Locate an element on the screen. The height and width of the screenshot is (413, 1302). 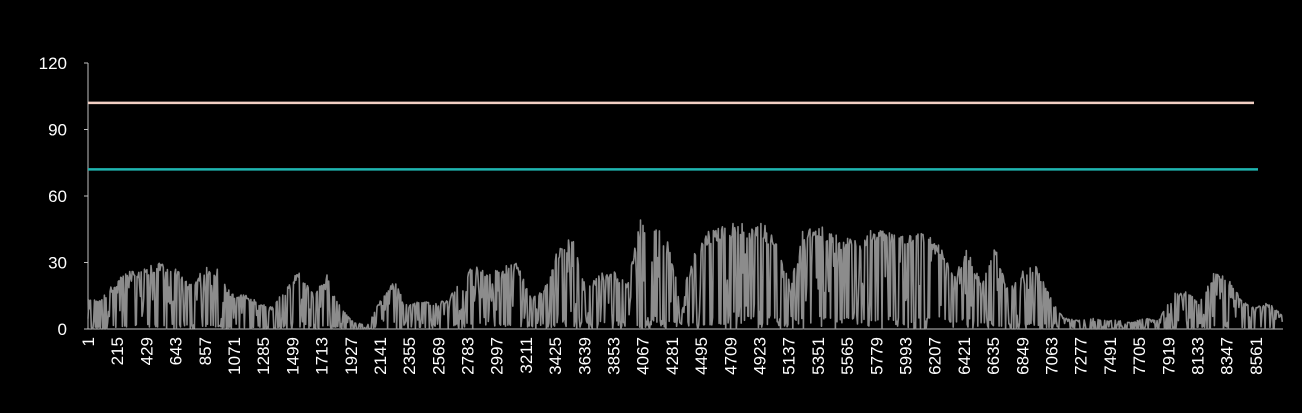
x-tick-label: 215 is located at coordinates (117, 351).